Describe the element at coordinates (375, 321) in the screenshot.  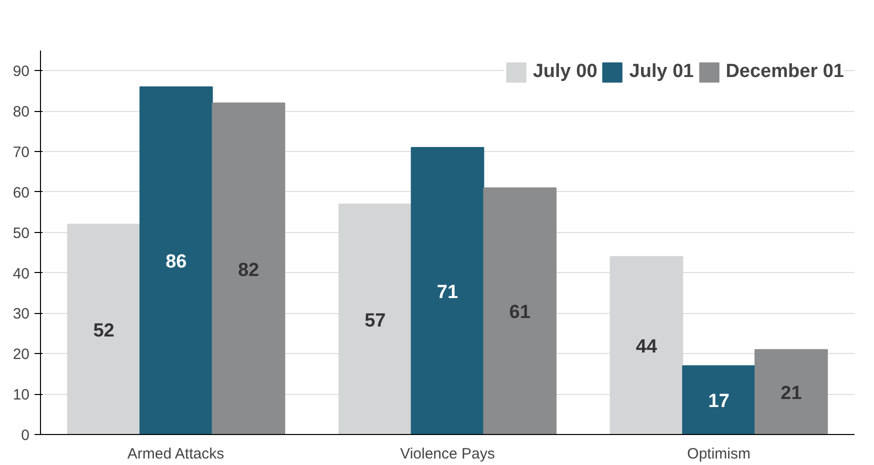
I see `data-label: 57` at that location.